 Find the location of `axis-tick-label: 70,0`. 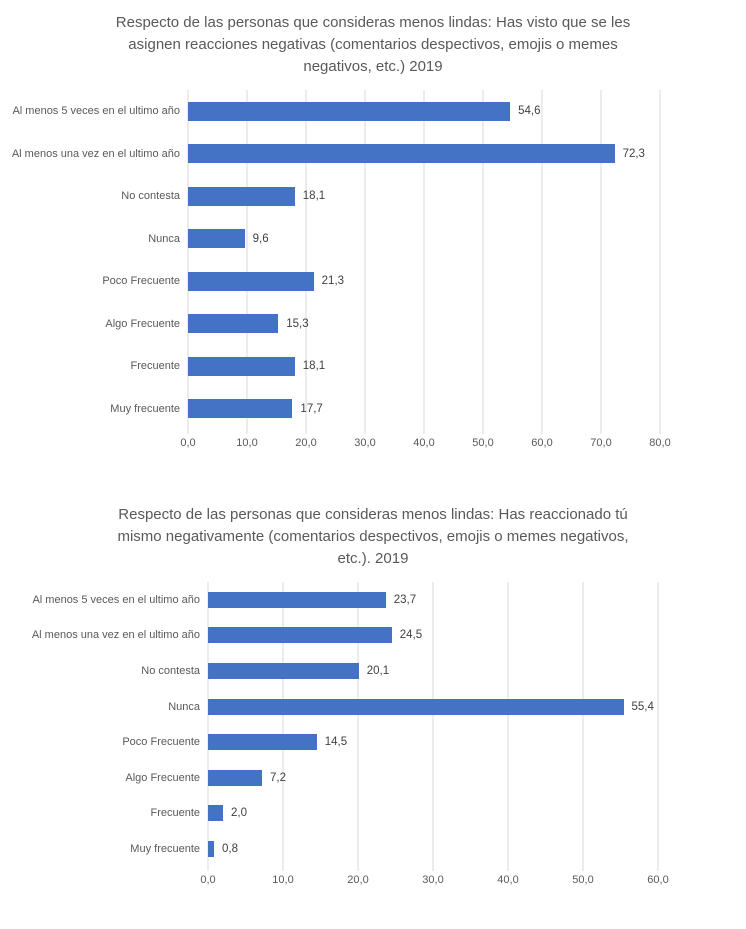

axis-tick-label: 70,0 is located at coordinates (601, 443).